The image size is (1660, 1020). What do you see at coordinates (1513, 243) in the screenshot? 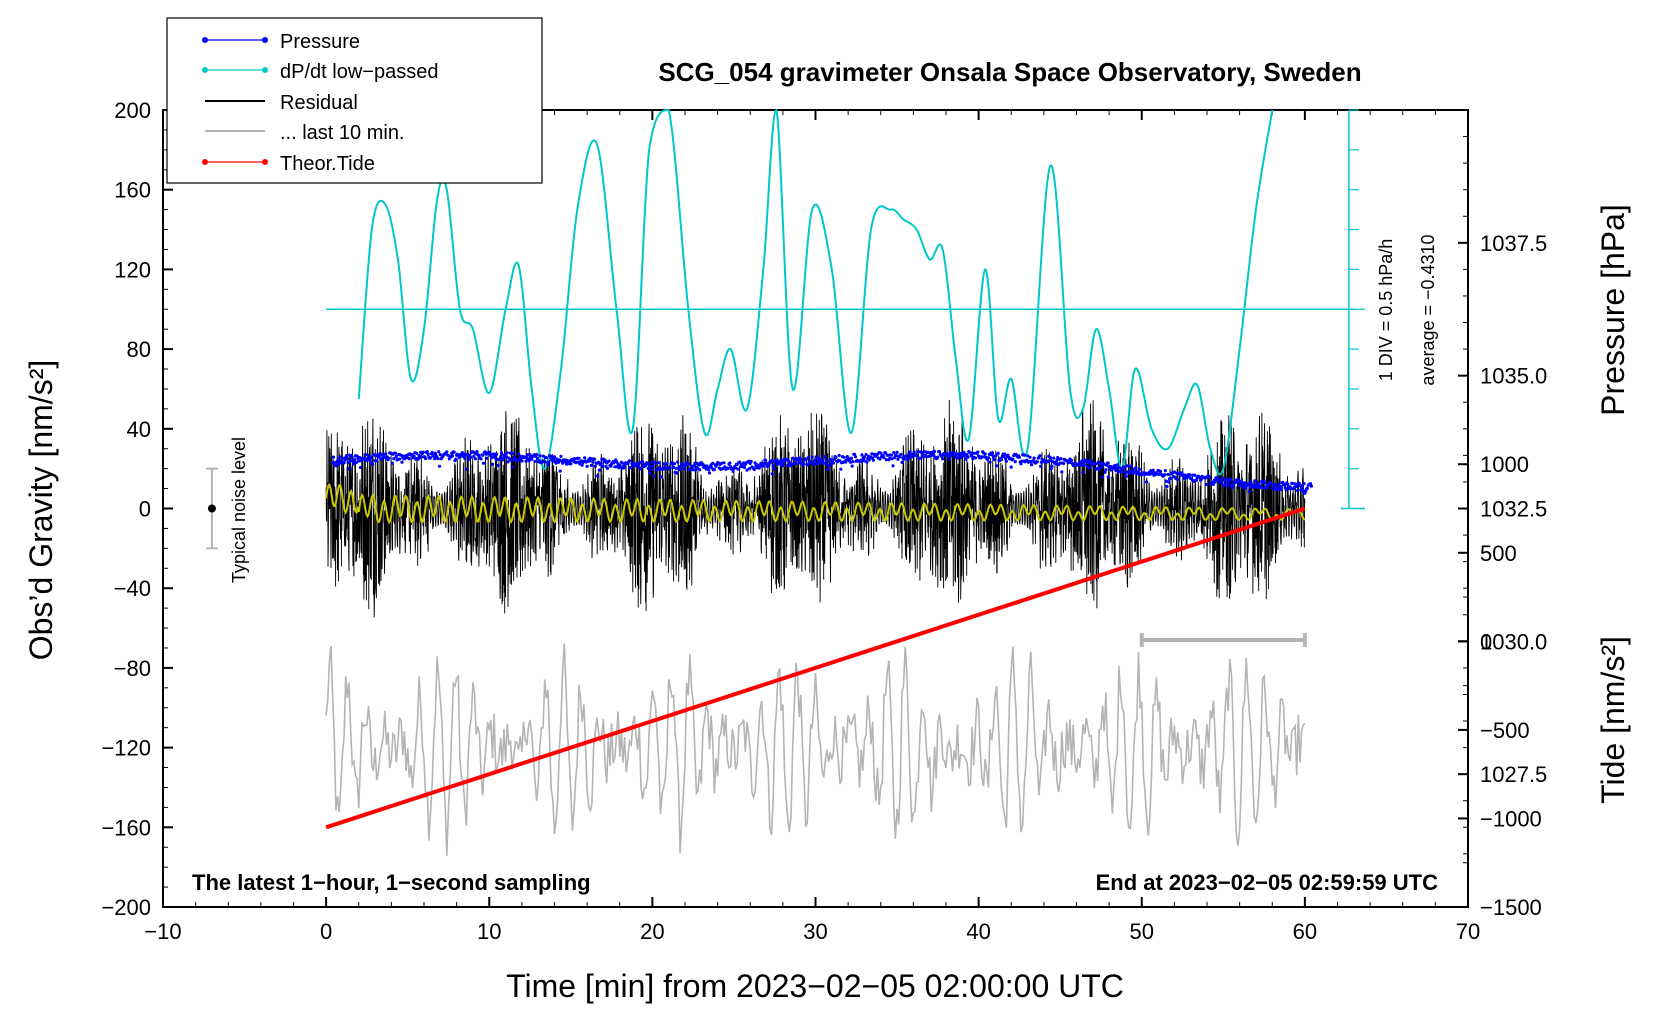
I see `pressure-tick-label: 1037.5` at bounding box center [1513, 243].